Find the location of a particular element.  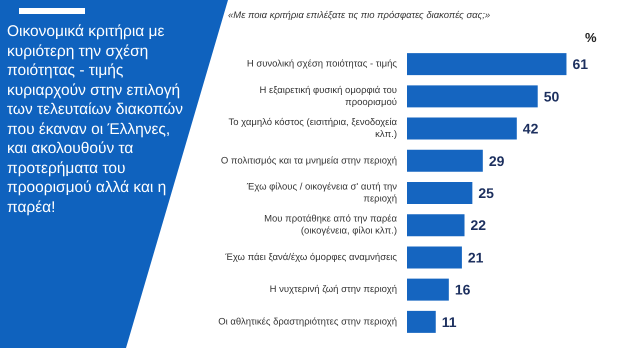

y-tick-label: Έχω πάει ξανά/έχω όμορφες αναμνήσεις is located at coordinates (311, 257).